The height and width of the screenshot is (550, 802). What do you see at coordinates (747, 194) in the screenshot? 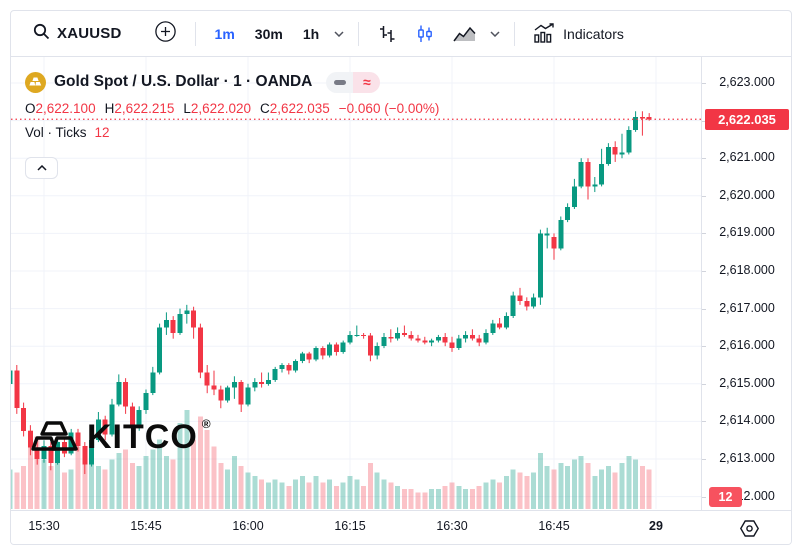
I see `price-axis-label: 2,620.000` at bounding box center [747, 194].